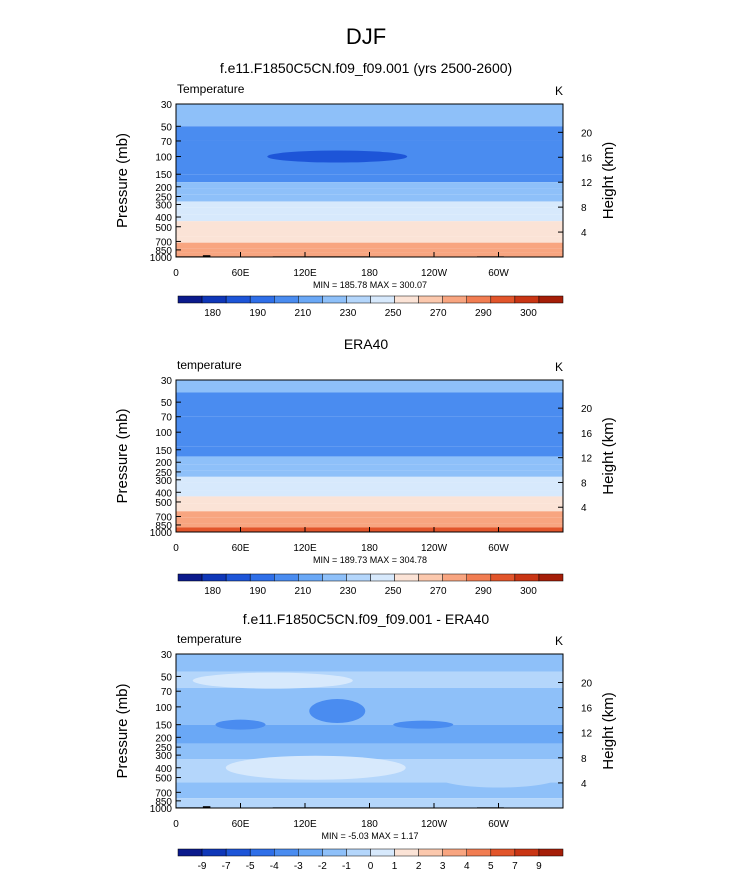  Describe the element at coordinates (163, 503) in the screenshot. I see `y-tick-label: 500` at that location.